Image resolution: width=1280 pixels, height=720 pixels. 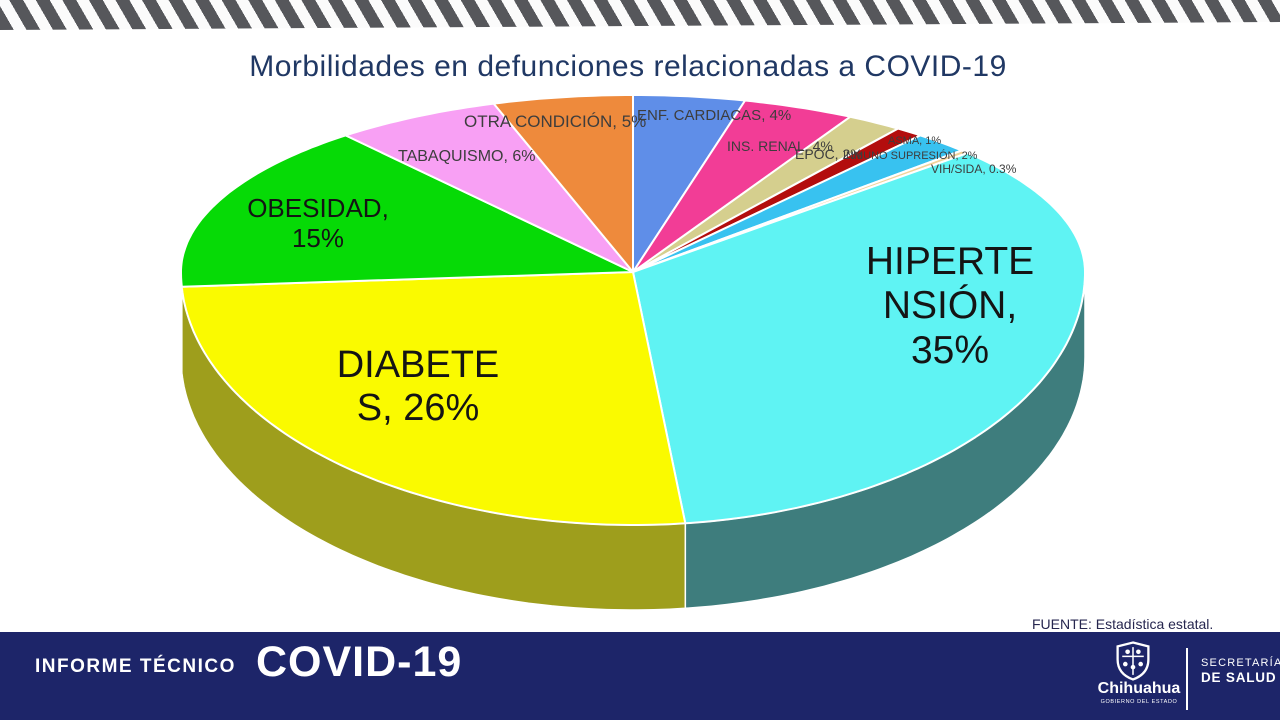 I want to click on slice-label-ins-renal: INS. RENAL, 4%, so click(x=780, y=146).